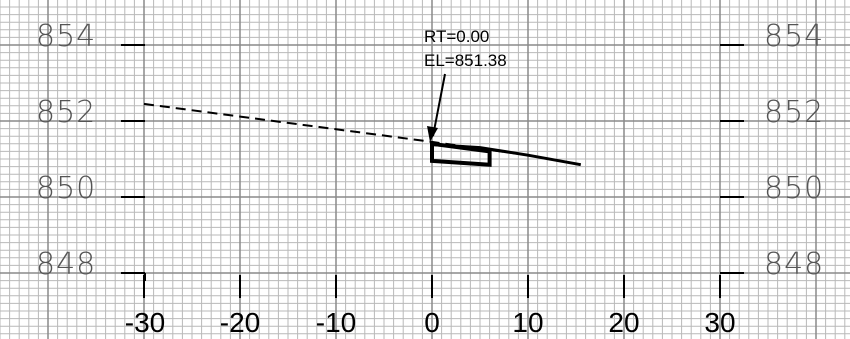 The width and height of the screenshot is (850, 339). What do you see at coordinates (66, 150) in the screenshot?
I see `left-elevation-labels: 854 852 850 848` at bounding box center [66, 150].